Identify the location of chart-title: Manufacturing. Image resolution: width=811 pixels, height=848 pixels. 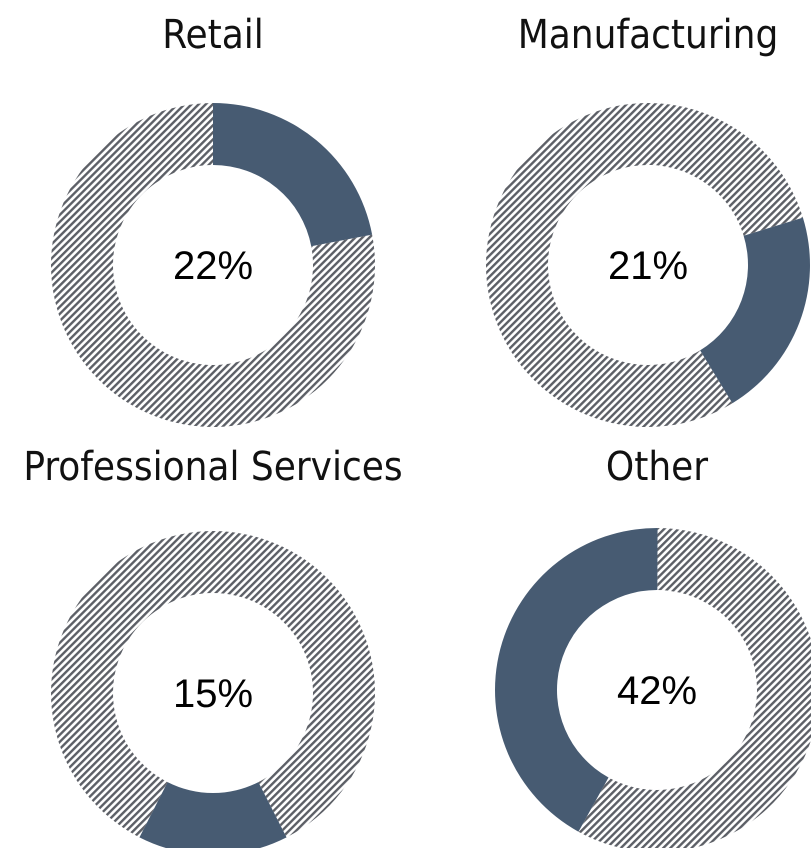
(648, 35).